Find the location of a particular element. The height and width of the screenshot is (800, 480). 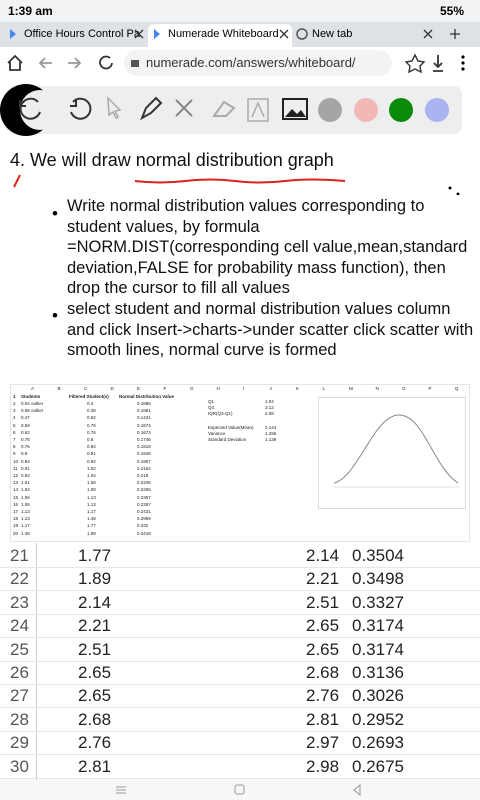

embedded-chart is located at coordinates (392, 453).